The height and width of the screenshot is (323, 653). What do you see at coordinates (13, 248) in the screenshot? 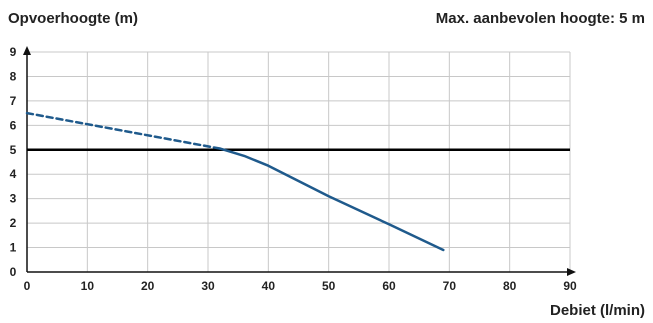
I see `y-tick-label: 1` at bounding box center [13, 248].